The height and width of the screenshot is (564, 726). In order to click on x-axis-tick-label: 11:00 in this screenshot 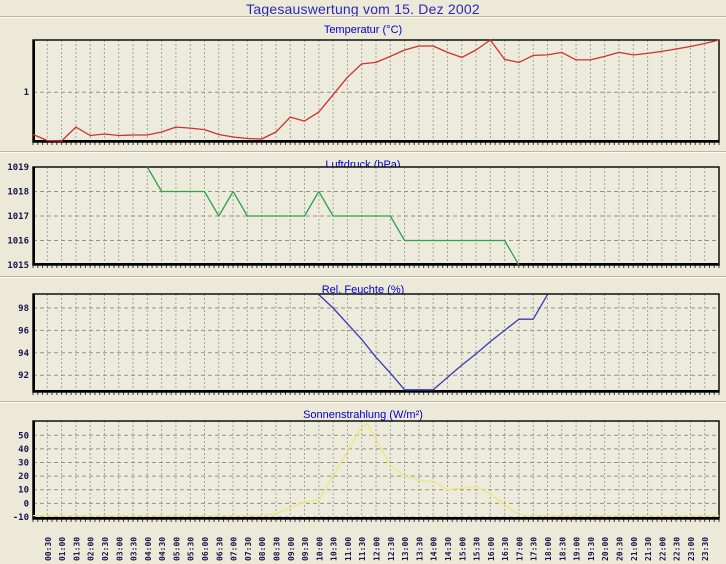, I will do `click(348, 549)`.